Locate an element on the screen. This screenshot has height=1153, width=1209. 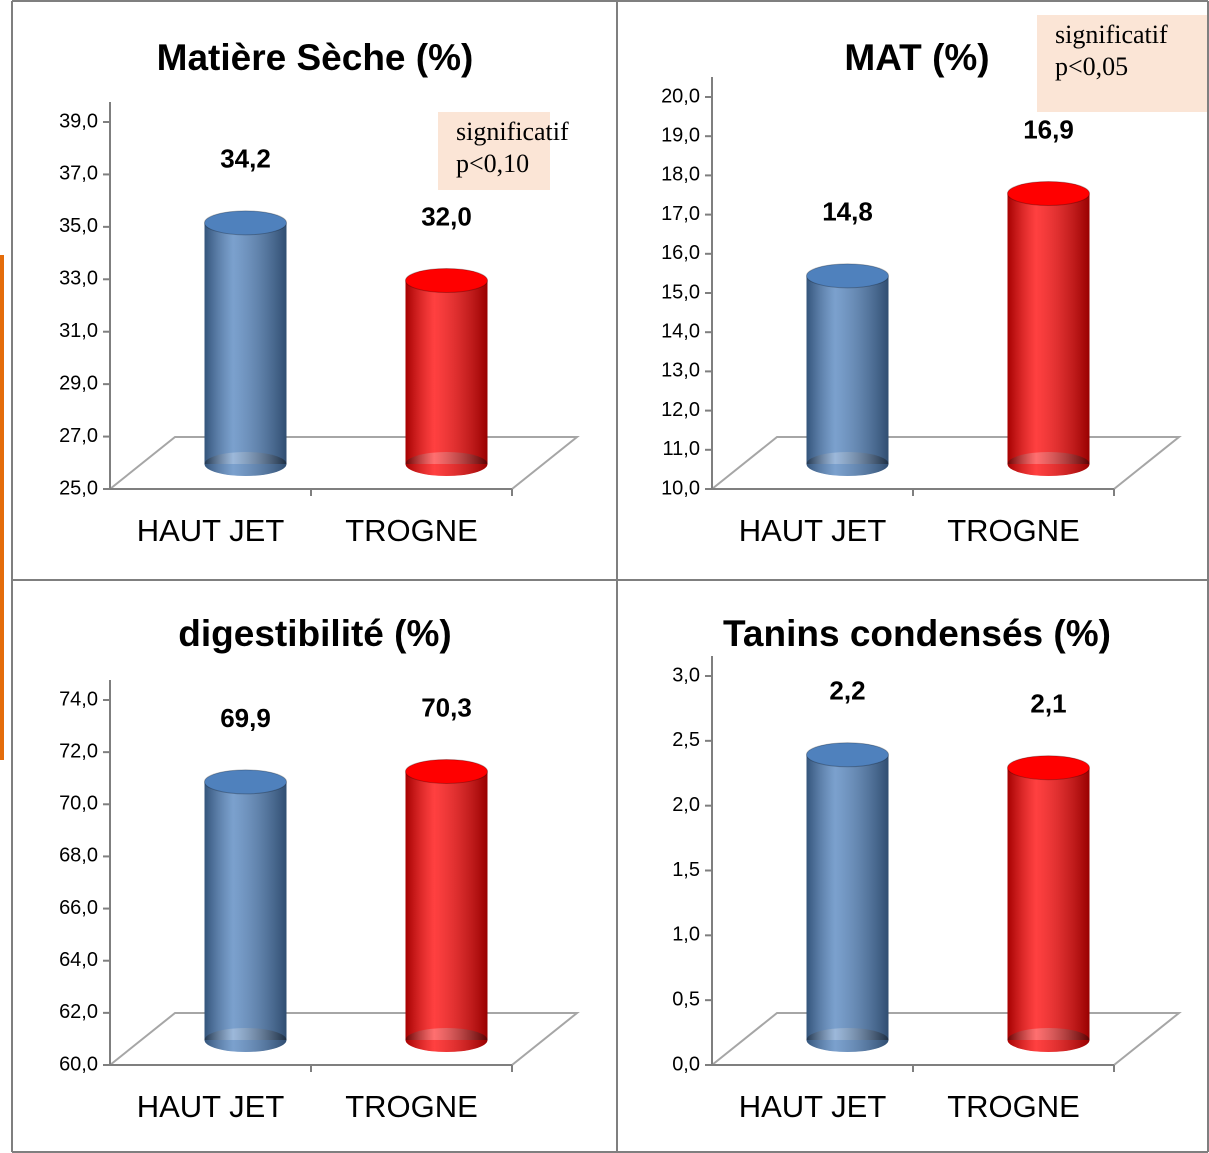
y-tick-label: 37,0 is located at coordinates (78, 174).